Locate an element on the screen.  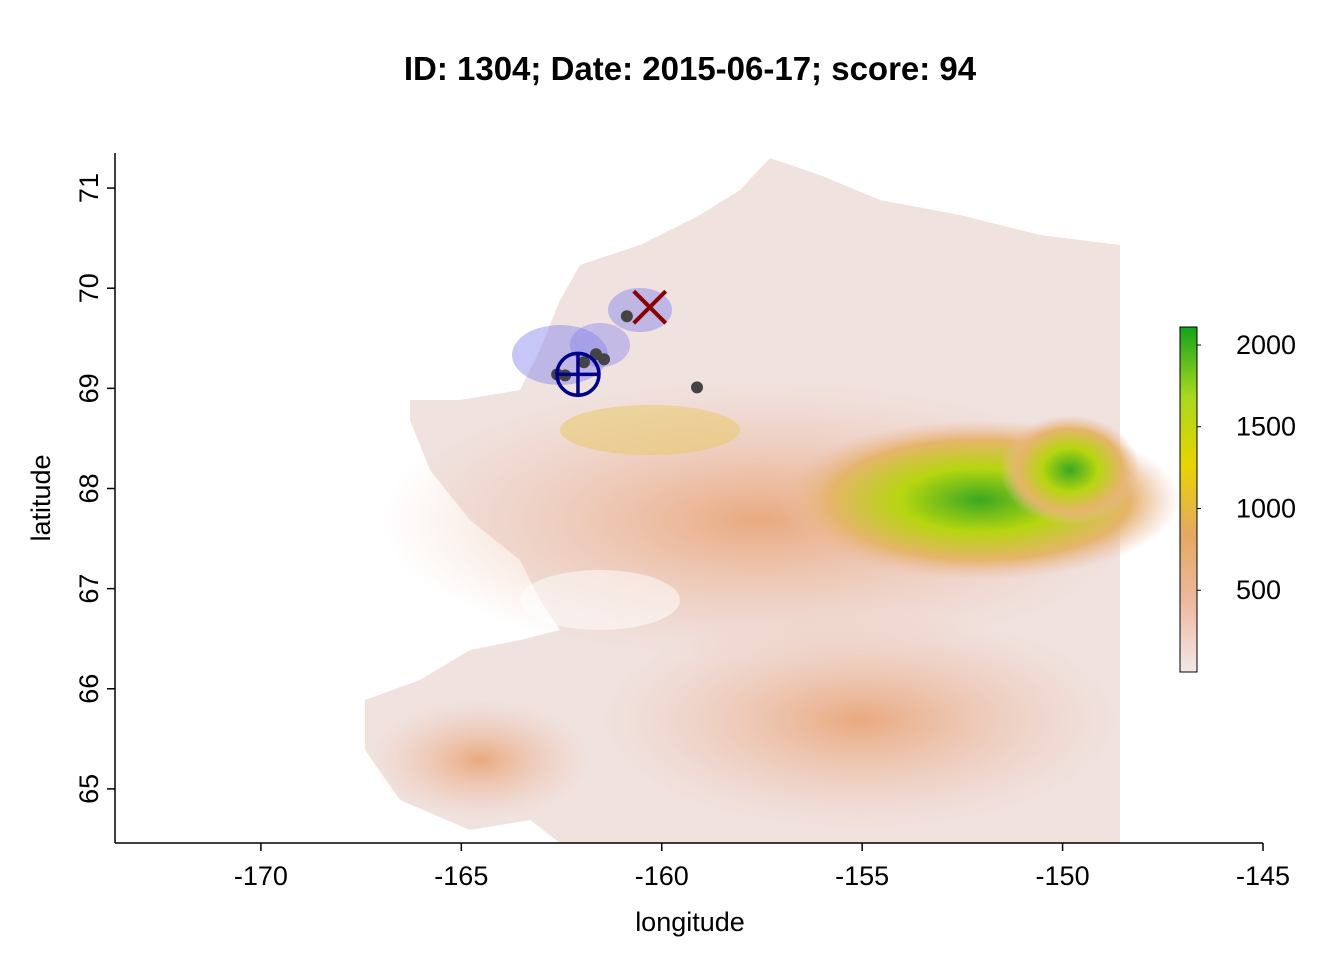
chart-title: ID: 1304; Date: 2015-06-17; score: 94 is located at coordinates (690, 68).